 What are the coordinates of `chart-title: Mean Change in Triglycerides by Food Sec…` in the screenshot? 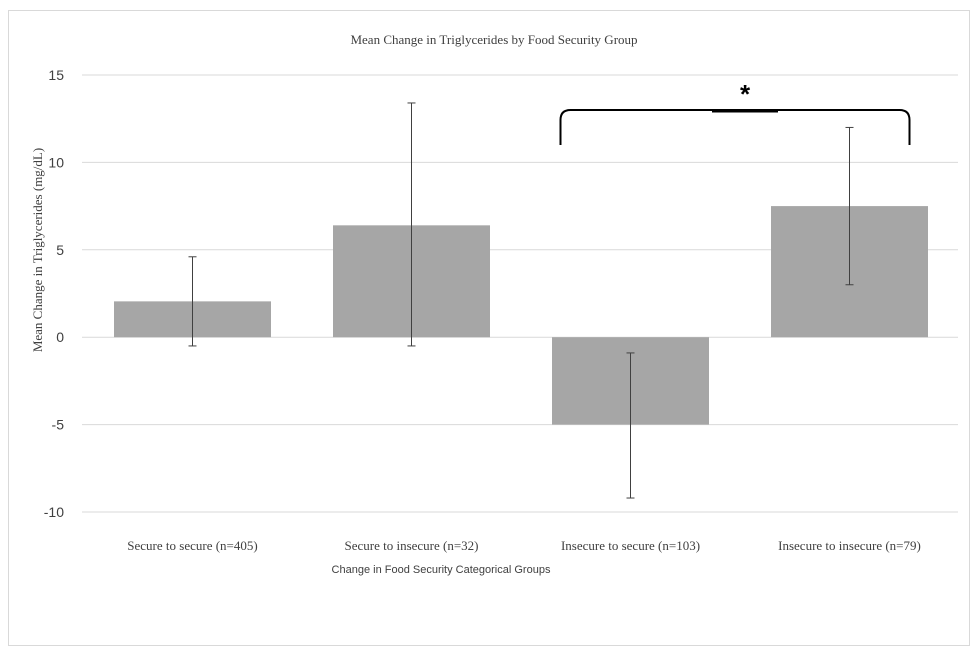 It's located at (493, 39).